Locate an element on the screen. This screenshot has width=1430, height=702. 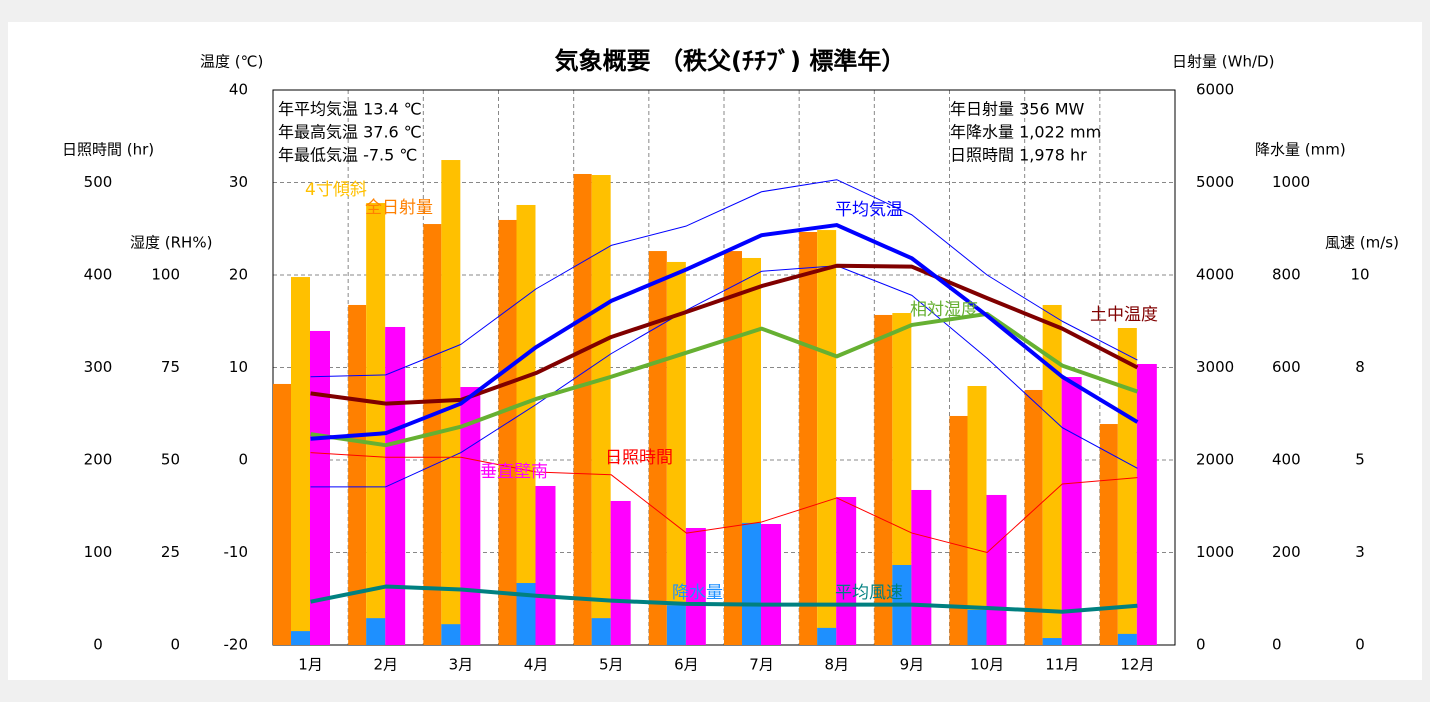
x-tick-label: 7月 is located at coordinates (761, 665).